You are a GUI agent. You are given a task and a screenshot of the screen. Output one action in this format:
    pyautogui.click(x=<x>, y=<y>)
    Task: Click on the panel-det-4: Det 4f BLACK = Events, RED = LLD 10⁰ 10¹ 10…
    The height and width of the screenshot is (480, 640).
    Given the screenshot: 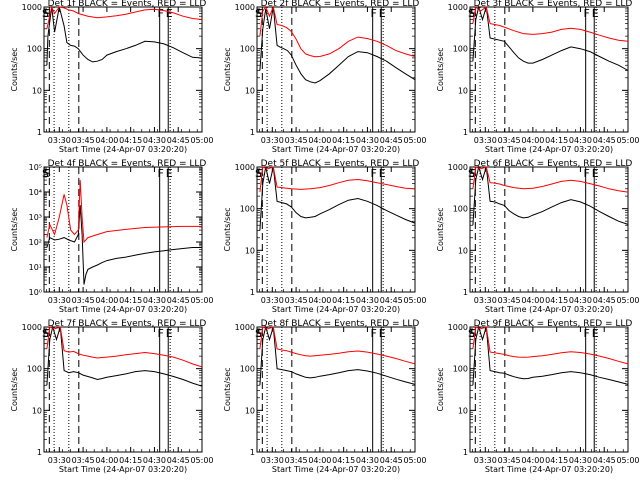 What is the action you would take?
    pyautogui.click(x=112, y=236)
    